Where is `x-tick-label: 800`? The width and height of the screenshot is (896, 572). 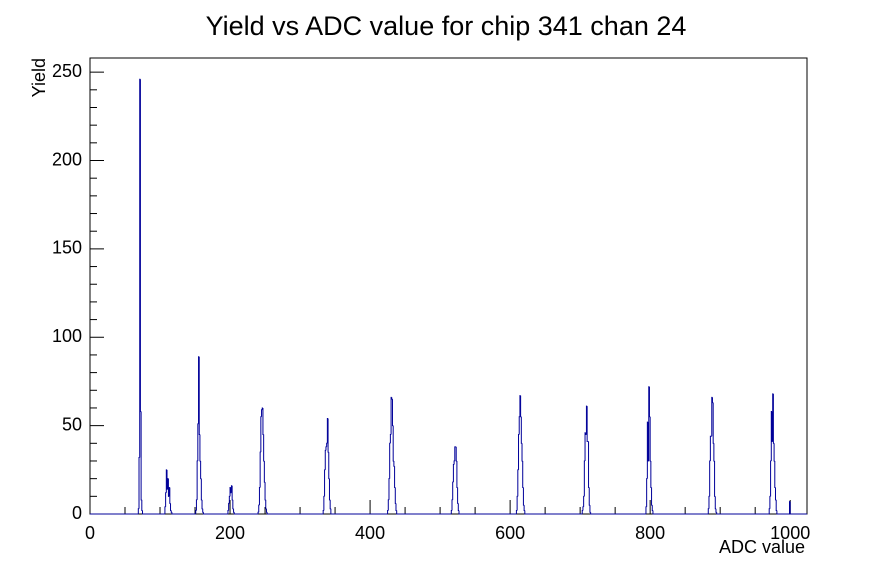
x-tick-label: 800 is located at coordinates (650, 533).